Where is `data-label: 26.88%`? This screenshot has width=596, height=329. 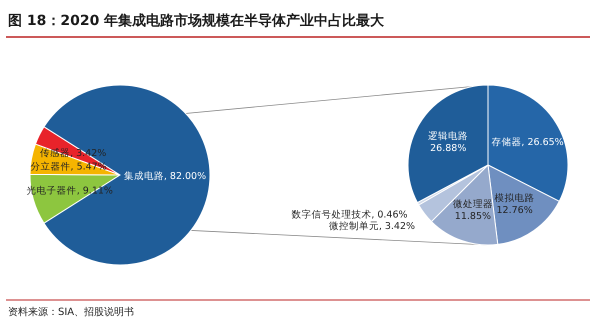 data-label: 26.88% is located at coordinates (448, 148).